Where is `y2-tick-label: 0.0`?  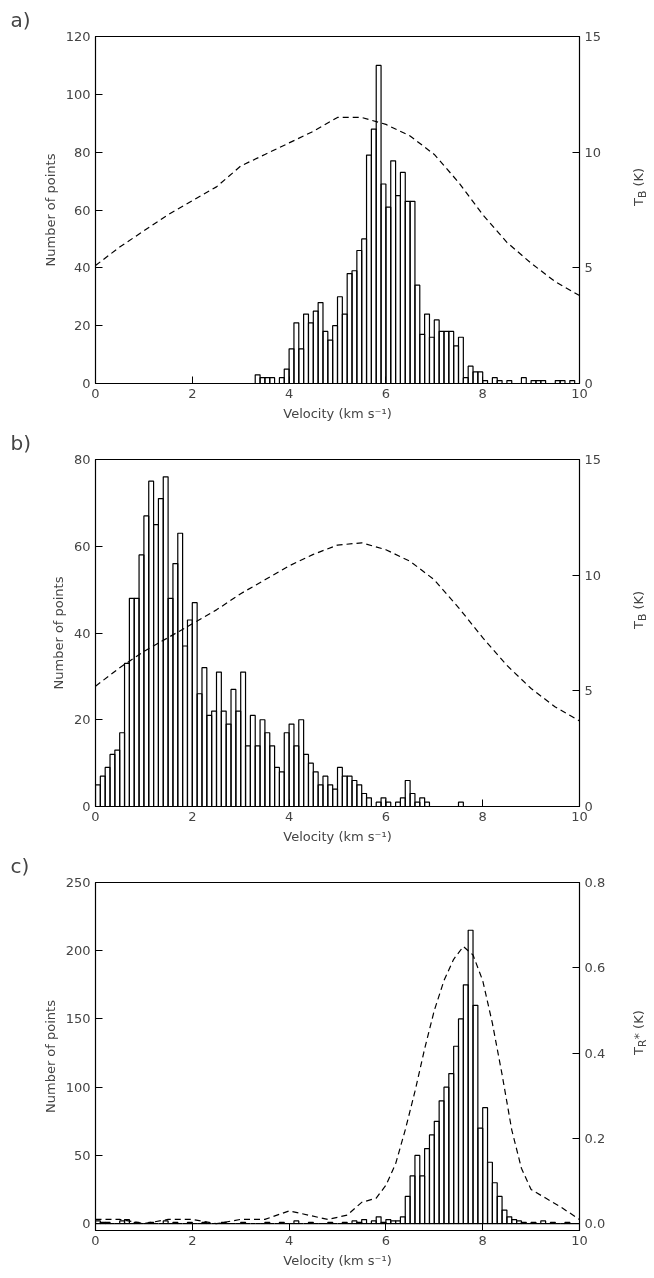 y2-tick-label: 0.0 is located at coordinates (595, 1224).